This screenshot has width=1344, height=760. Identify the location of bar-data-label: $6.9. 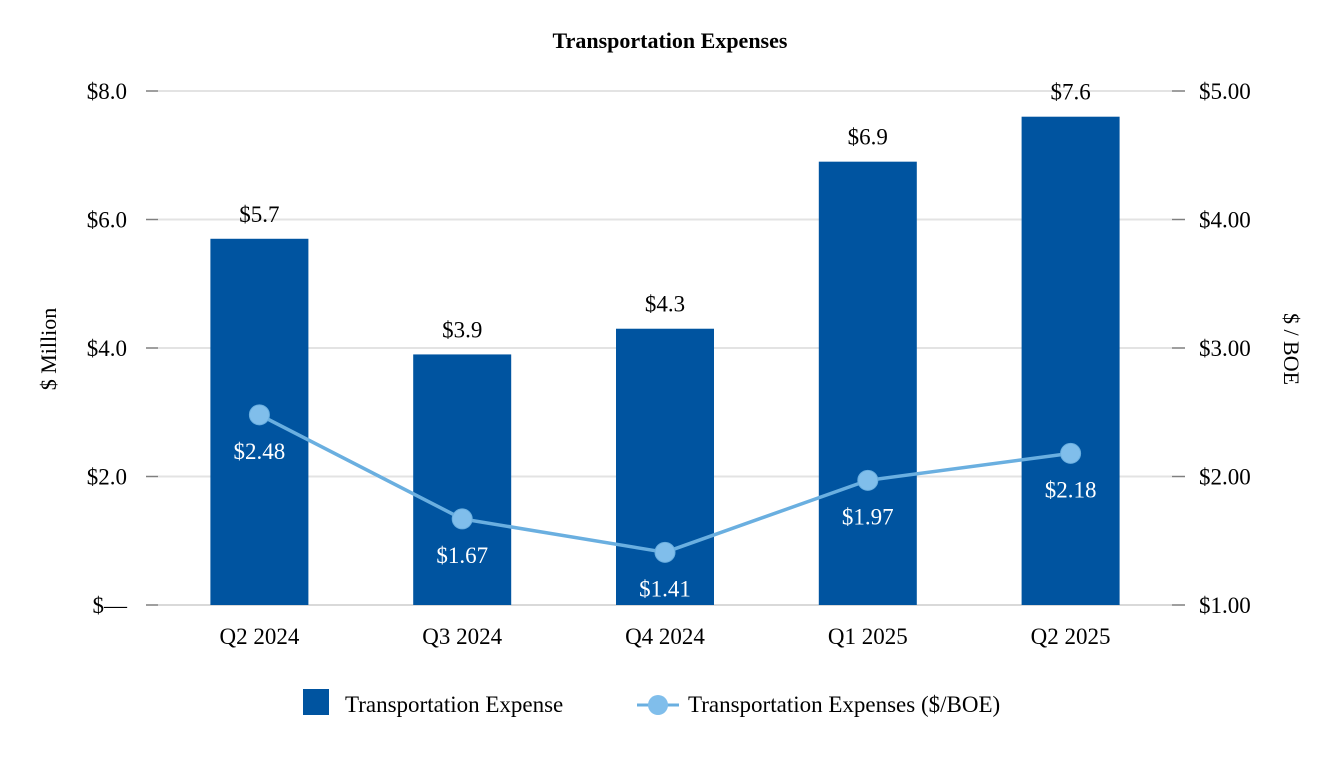
(868, 137).